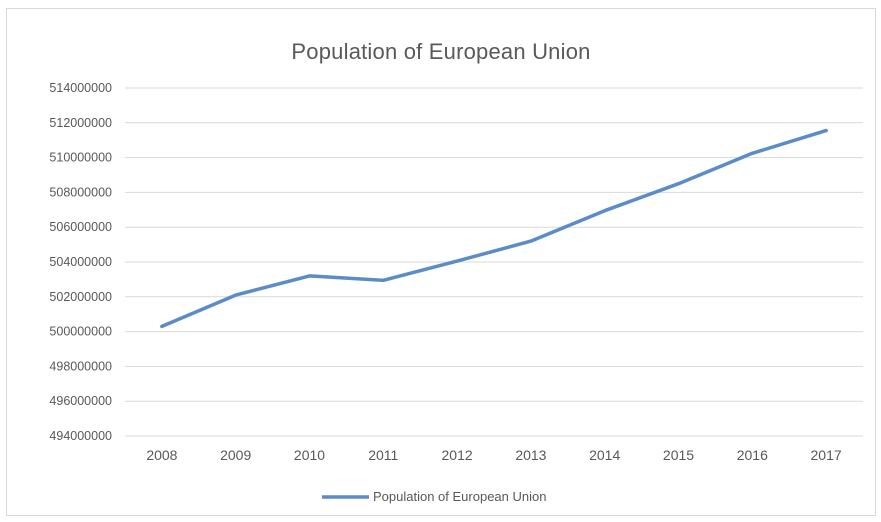 This screenshot has height=522, width=881. Describe the element at coordinates (80, 436) in the screenshot. I see `y-tick-label: 494000000` at that location.